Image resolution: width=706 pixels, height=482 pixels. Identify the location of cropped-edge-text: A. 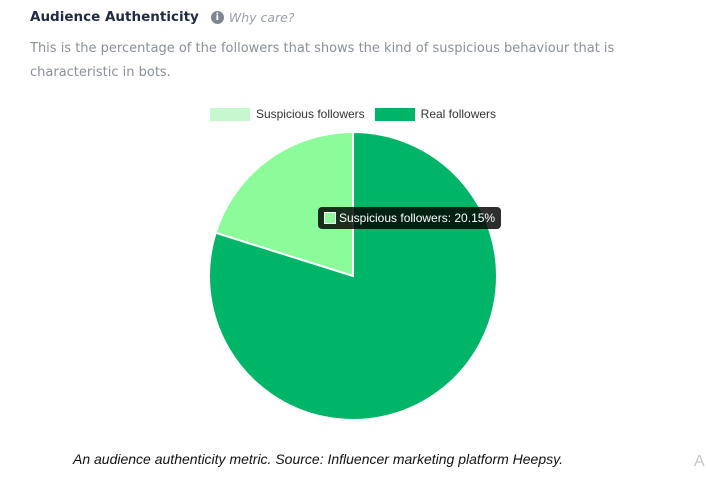
(699, 461).